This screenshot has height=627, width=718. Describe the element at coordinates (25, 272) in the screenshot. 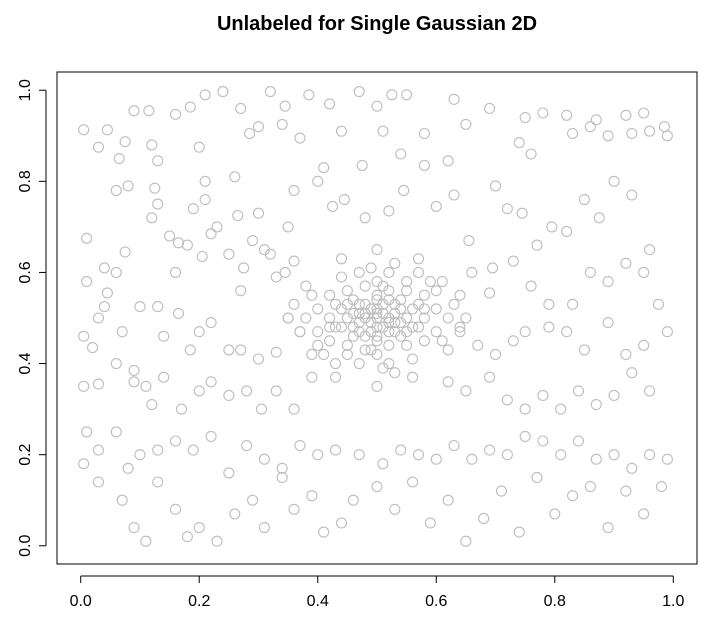

I see `y-tick-label: 0.6` at that location.